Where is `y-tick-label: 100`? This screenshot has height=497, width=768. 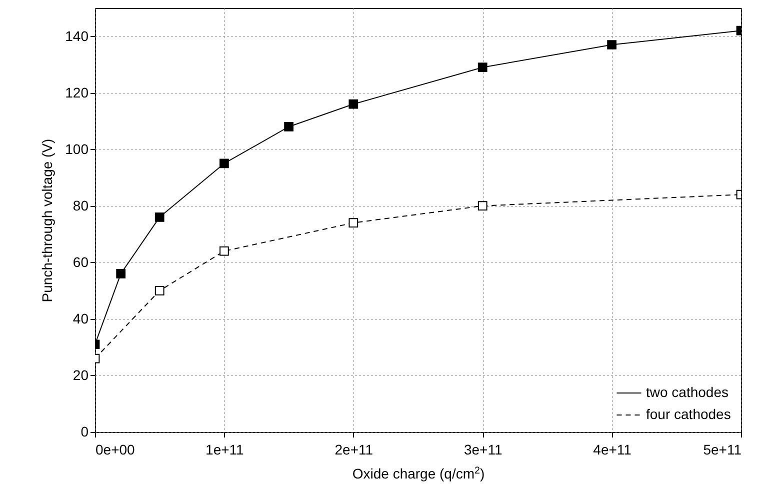
y-tick-label: 100 is located at coordinates (77, 148).